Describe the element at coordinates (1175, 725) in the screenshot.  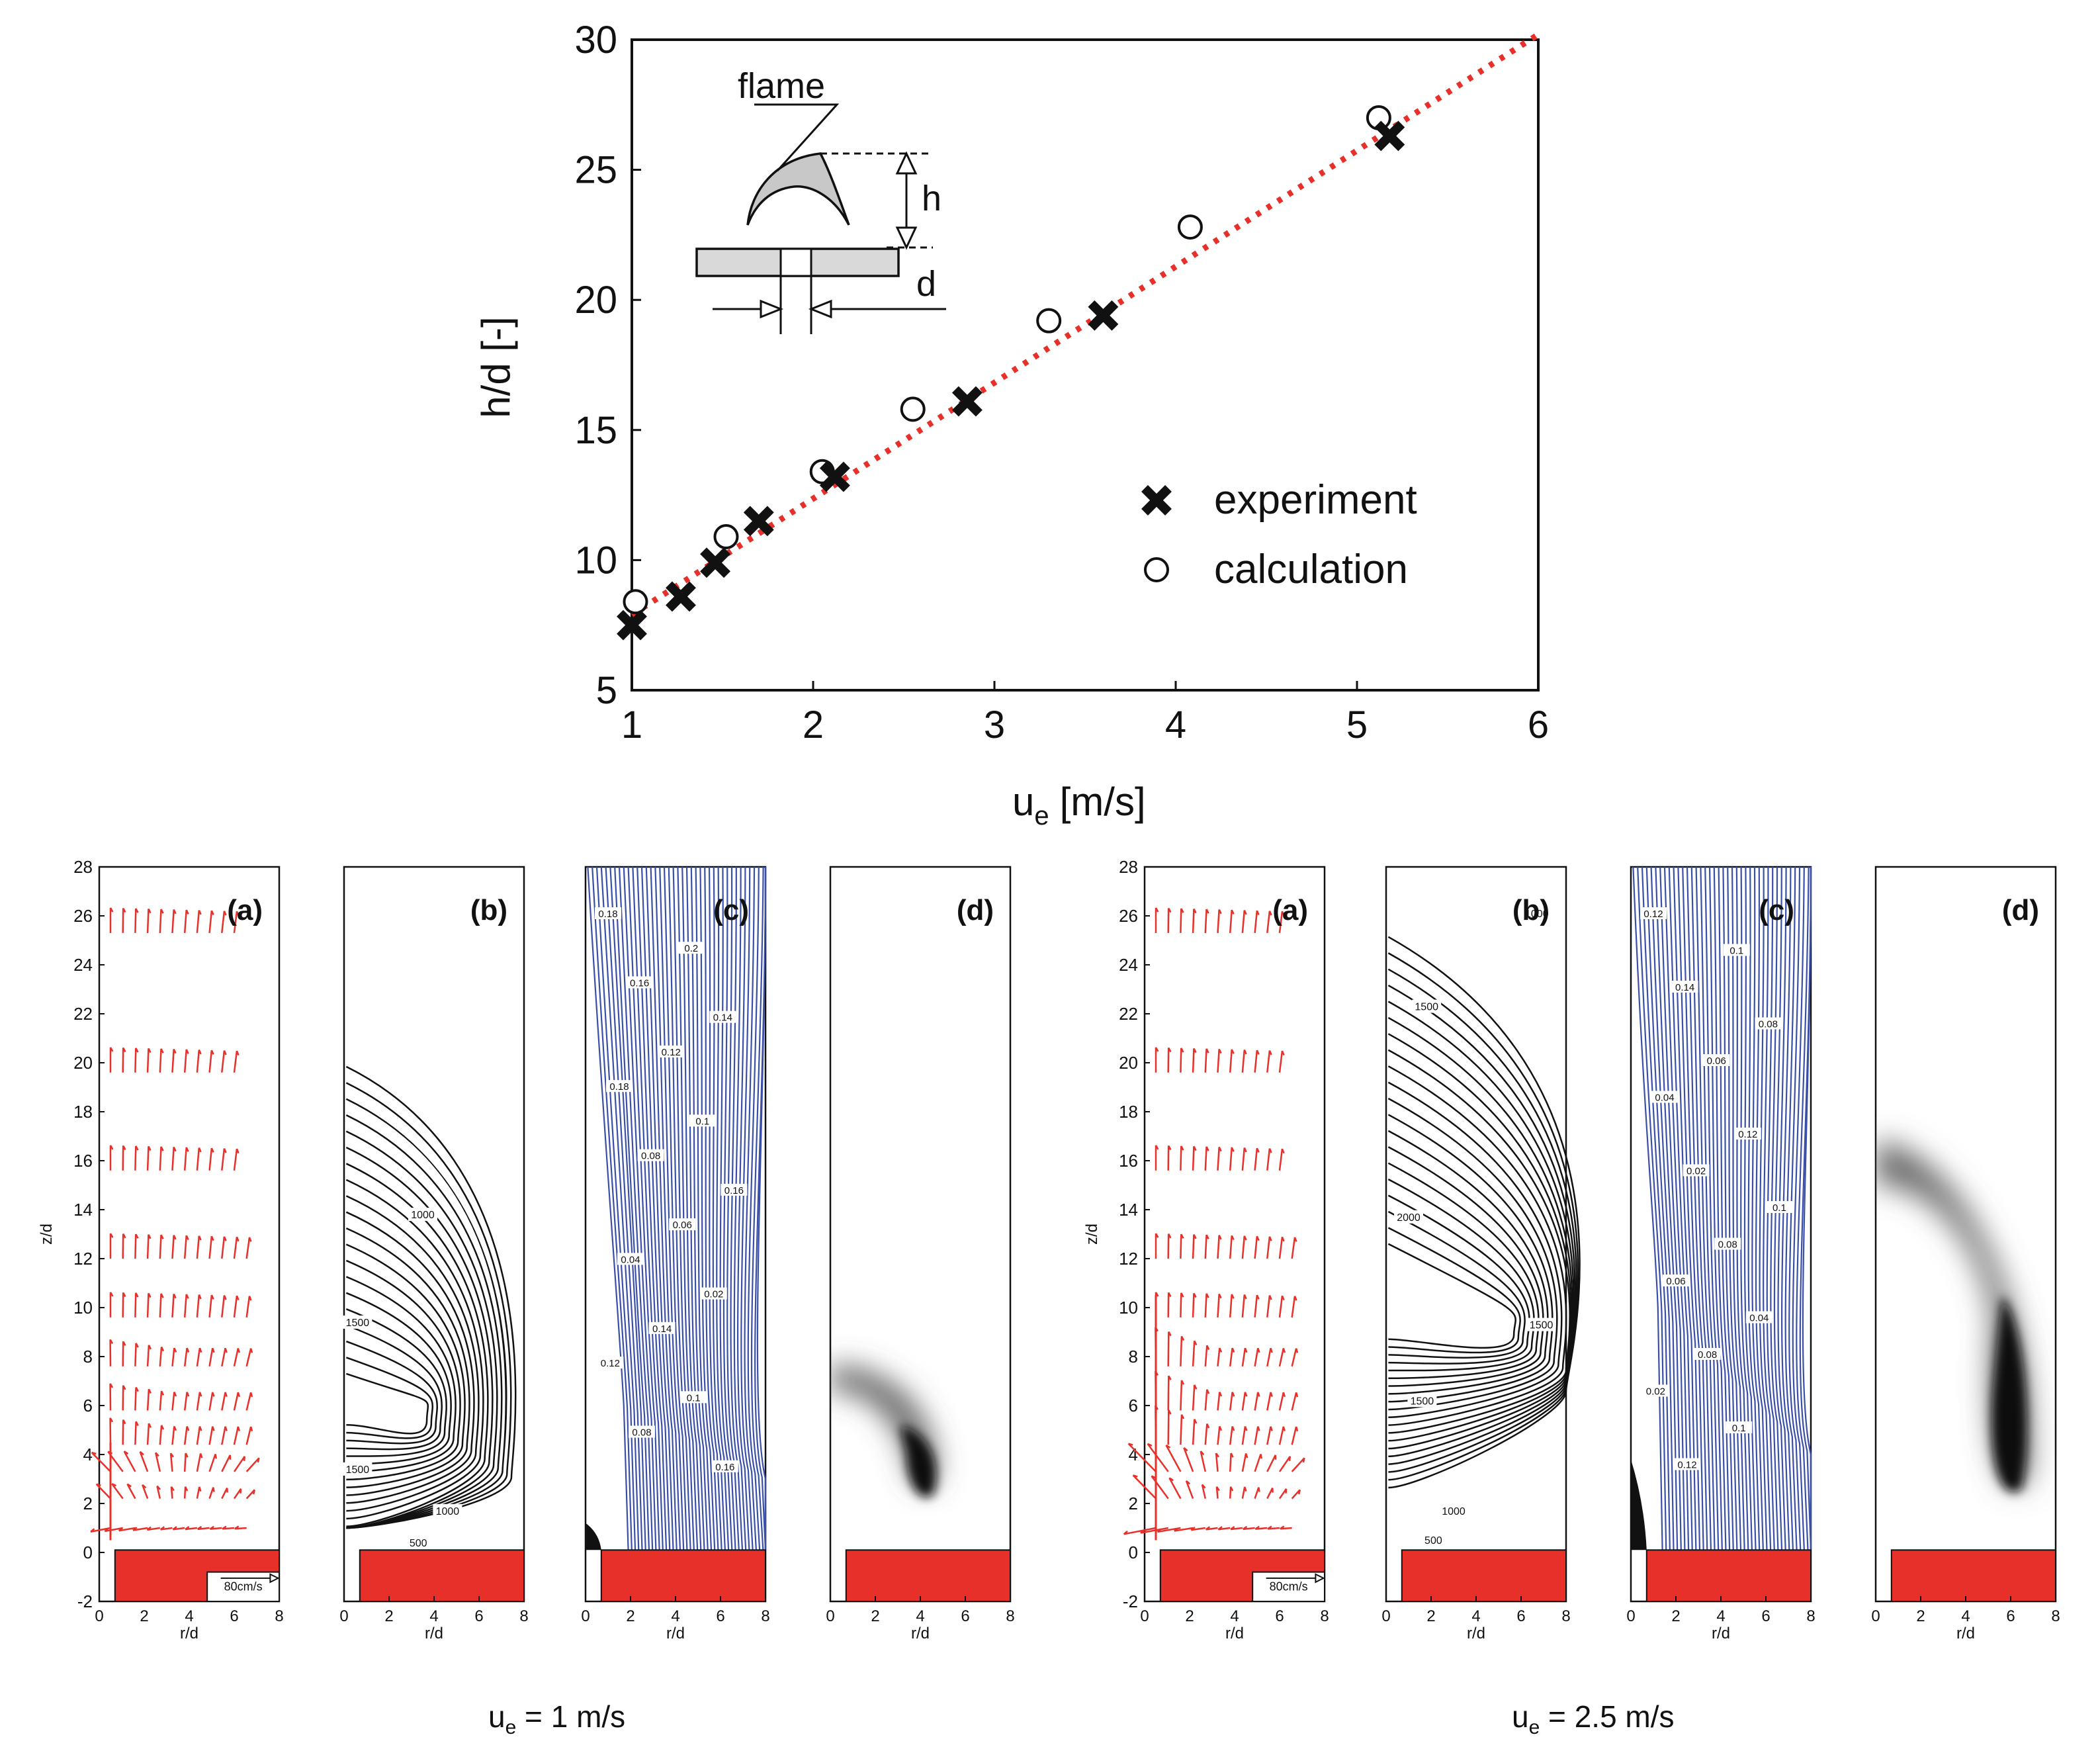
I see `x-tick-label: 4` at that location.